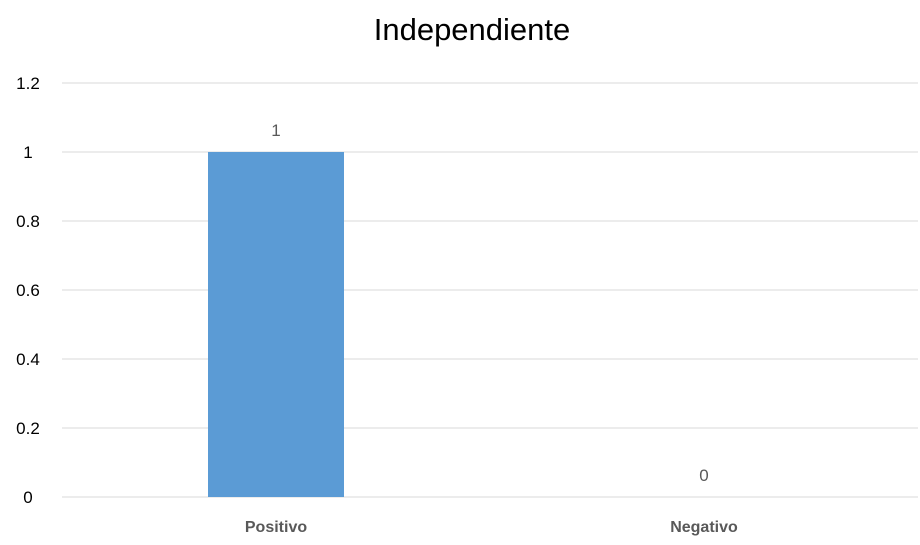 This screenshot has width=920, height=545. Describe the element at coordinates (491, 527) in the screenshot. I see `x-axis-tick-labels: Positivo Negativo` at that location.